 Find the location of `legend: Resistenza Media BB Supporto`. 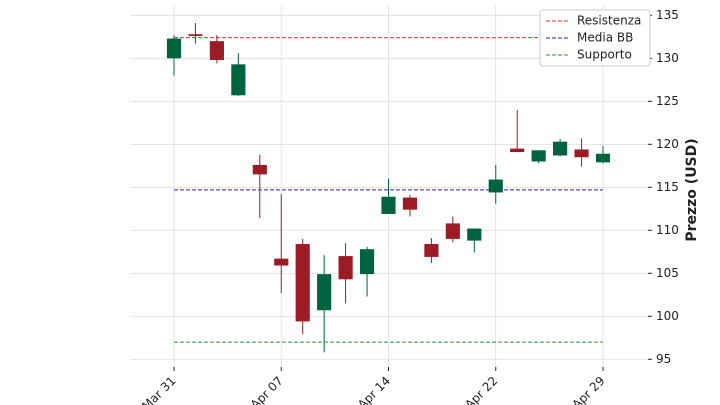

legend: Resistenza Media BB Supporto is located at coordinates (595, 38).